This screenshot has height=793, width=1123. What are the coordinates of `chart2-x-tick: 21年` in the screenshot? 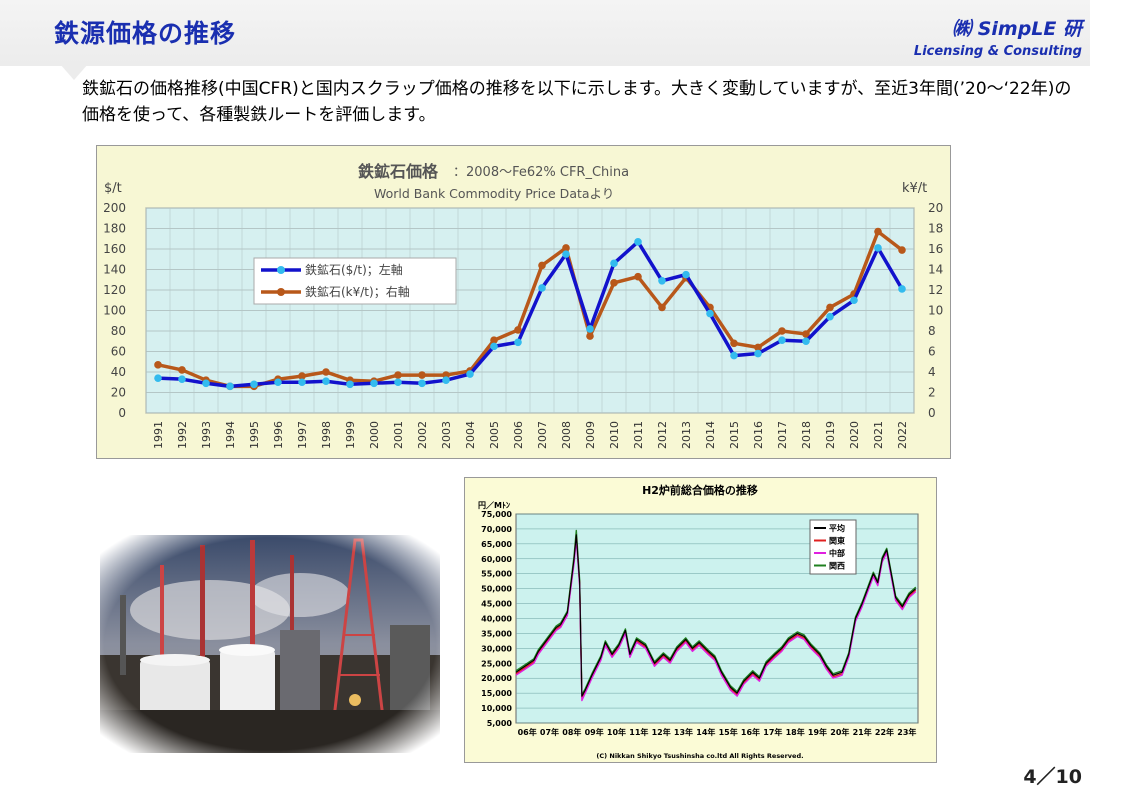 It's located at (862, 732).